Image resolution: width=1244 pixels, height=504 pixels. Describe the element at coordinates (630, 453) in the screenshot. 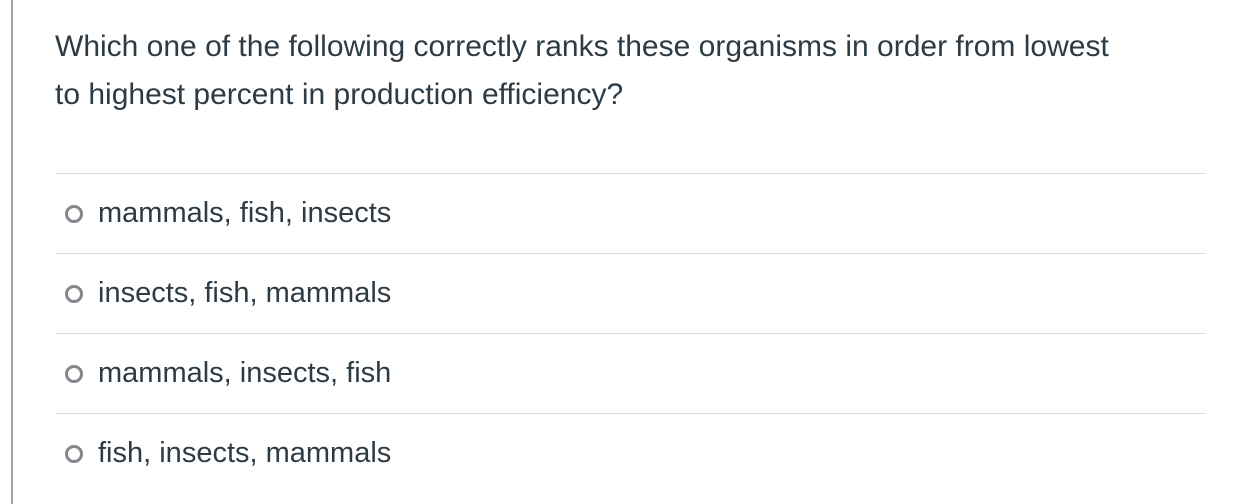

I see `answer-row: fish, insects, mammals` at that location.